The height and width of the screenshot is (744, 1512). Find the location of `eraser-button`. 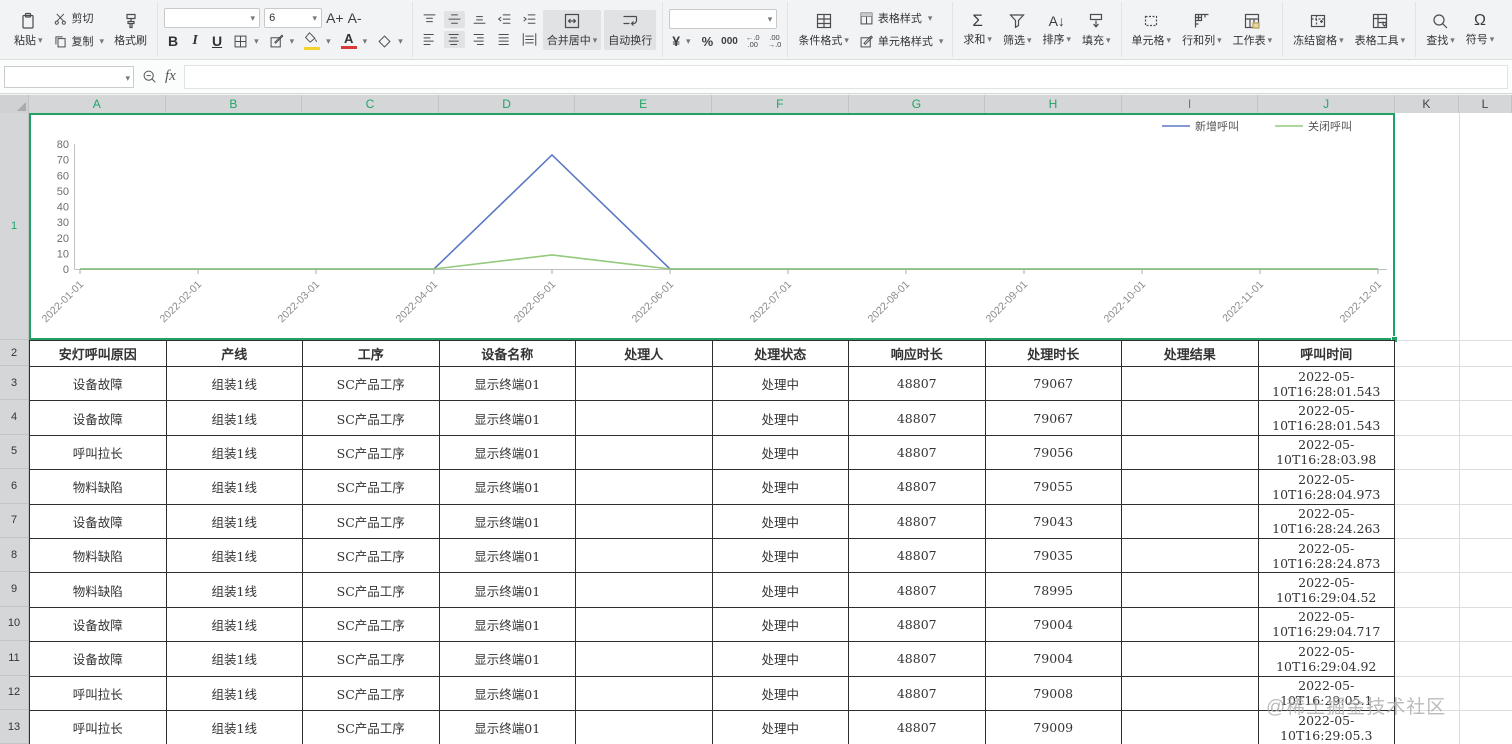

eraser-button is located at coordinates (390, 41).